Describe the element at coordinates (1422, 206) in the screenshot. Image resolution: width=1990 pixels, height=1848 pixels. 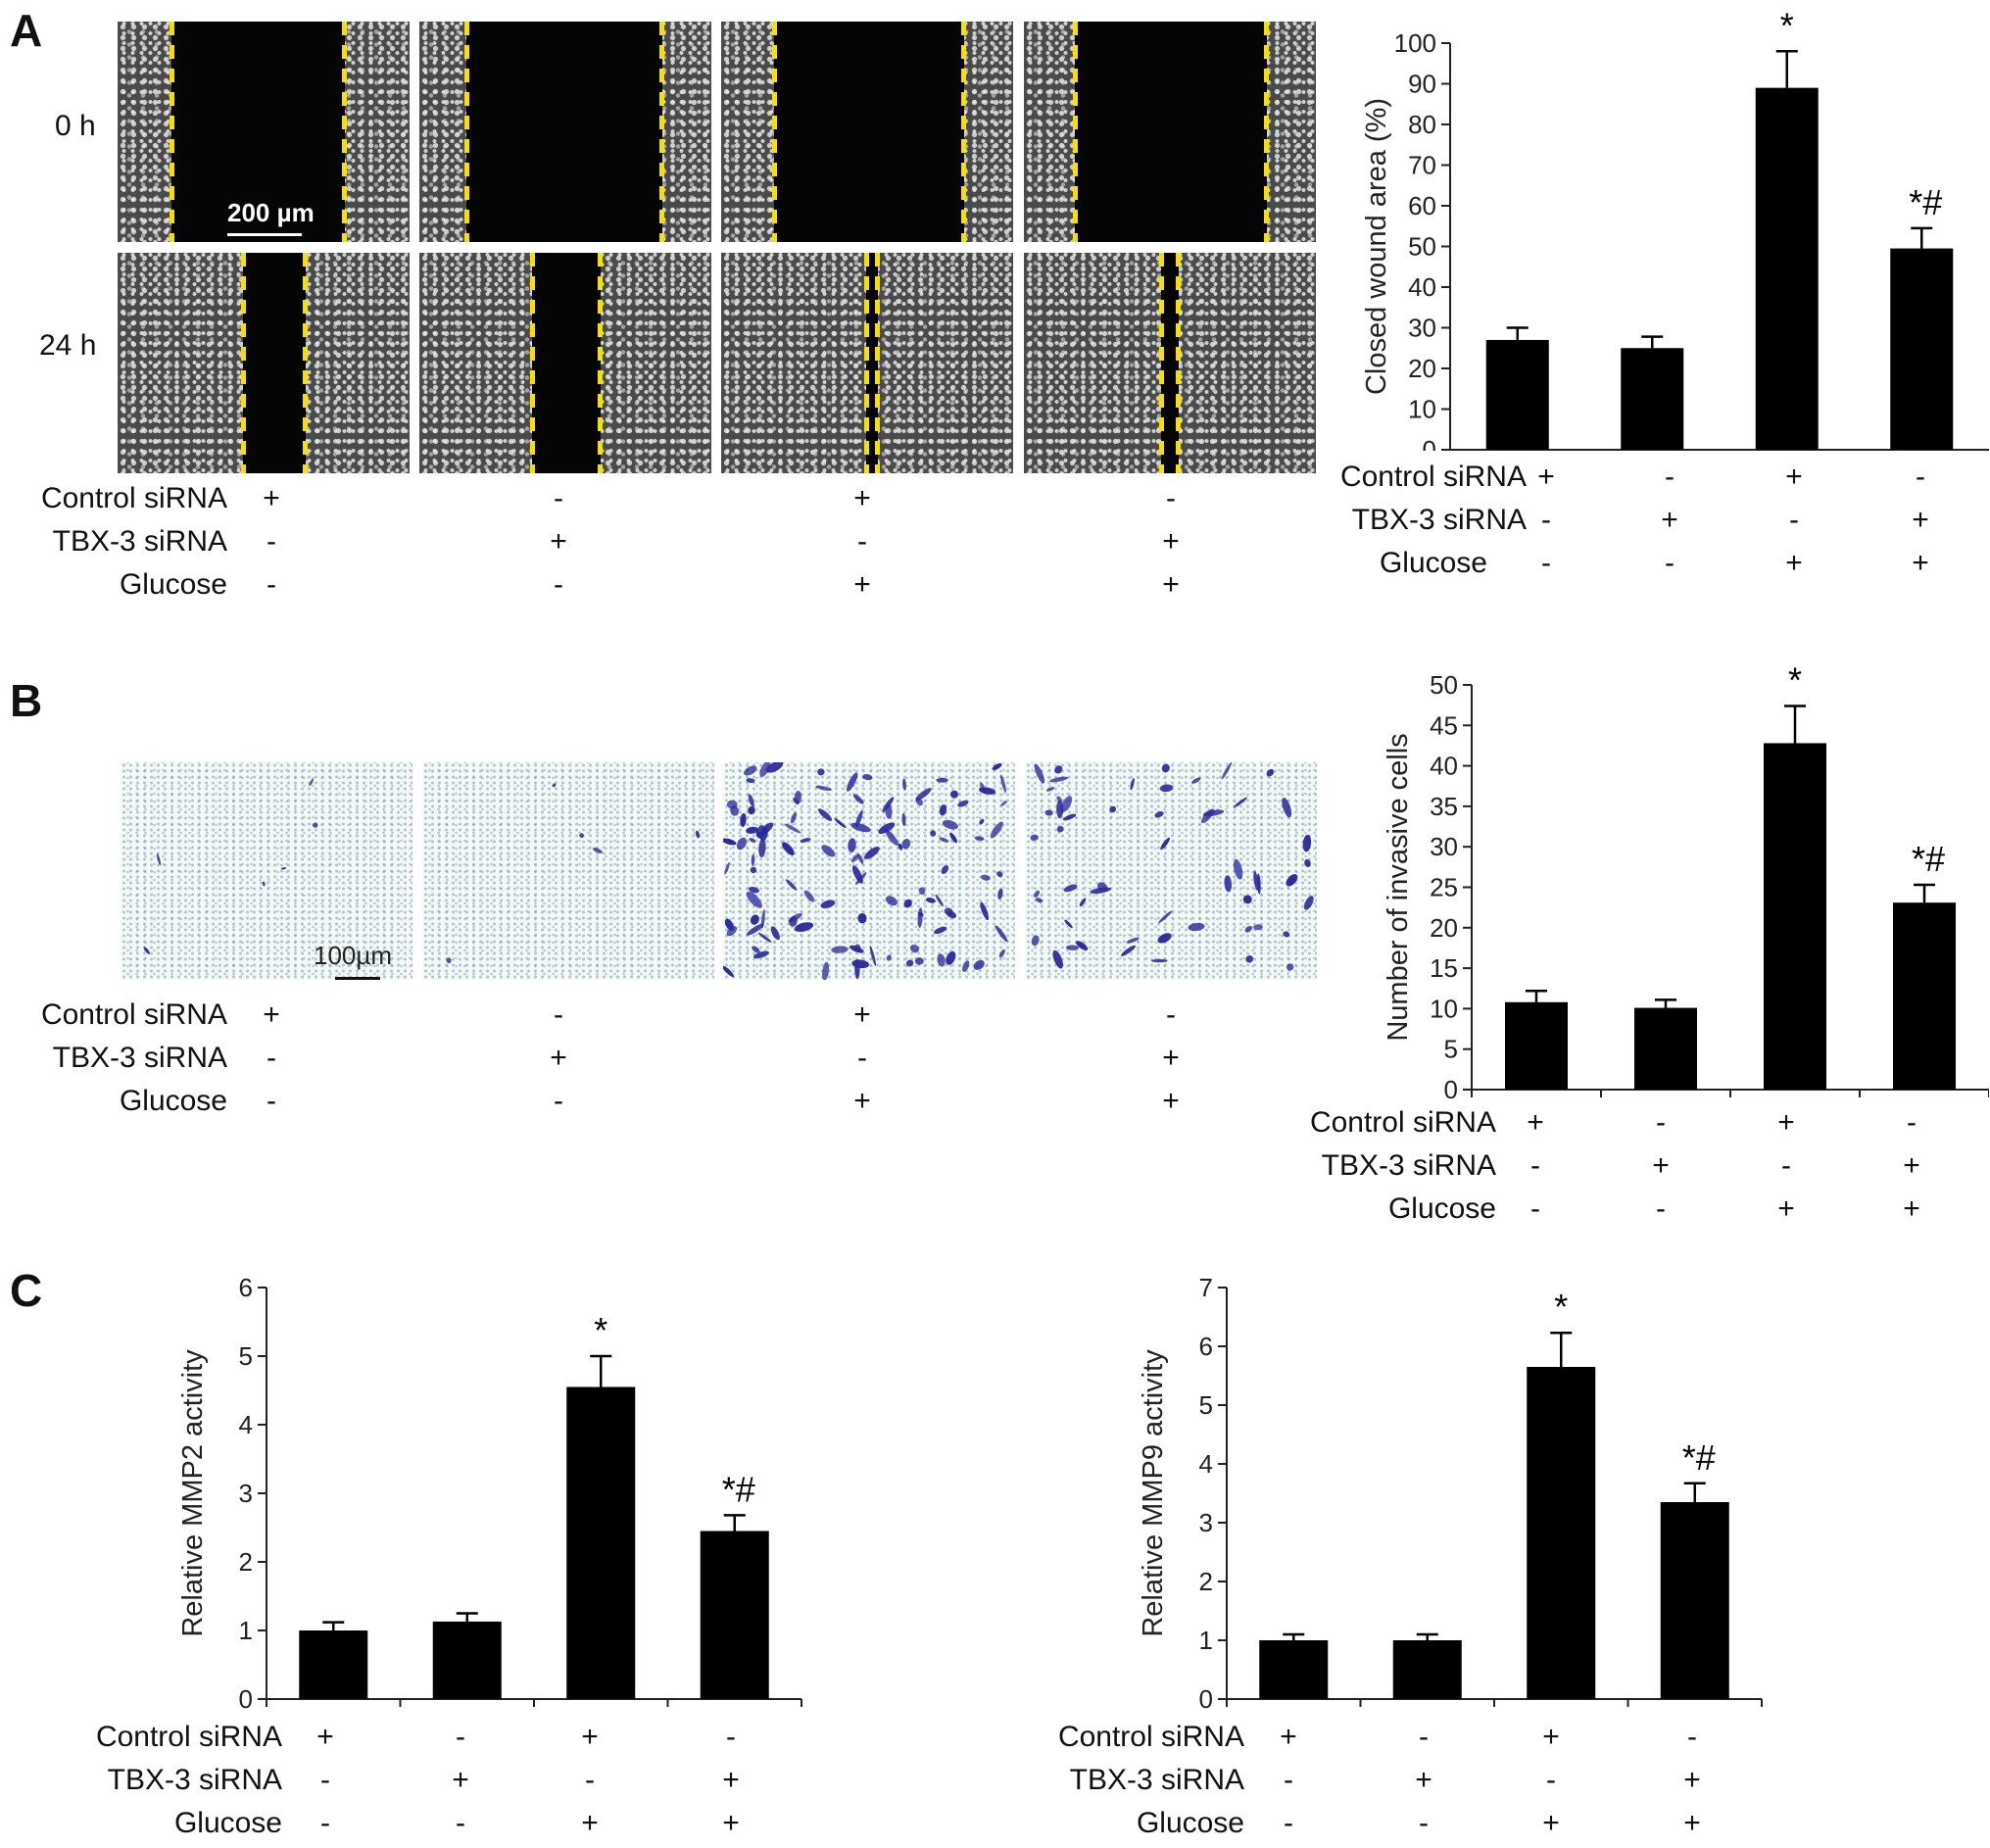
I see `y-tick-label: 60` at that location.